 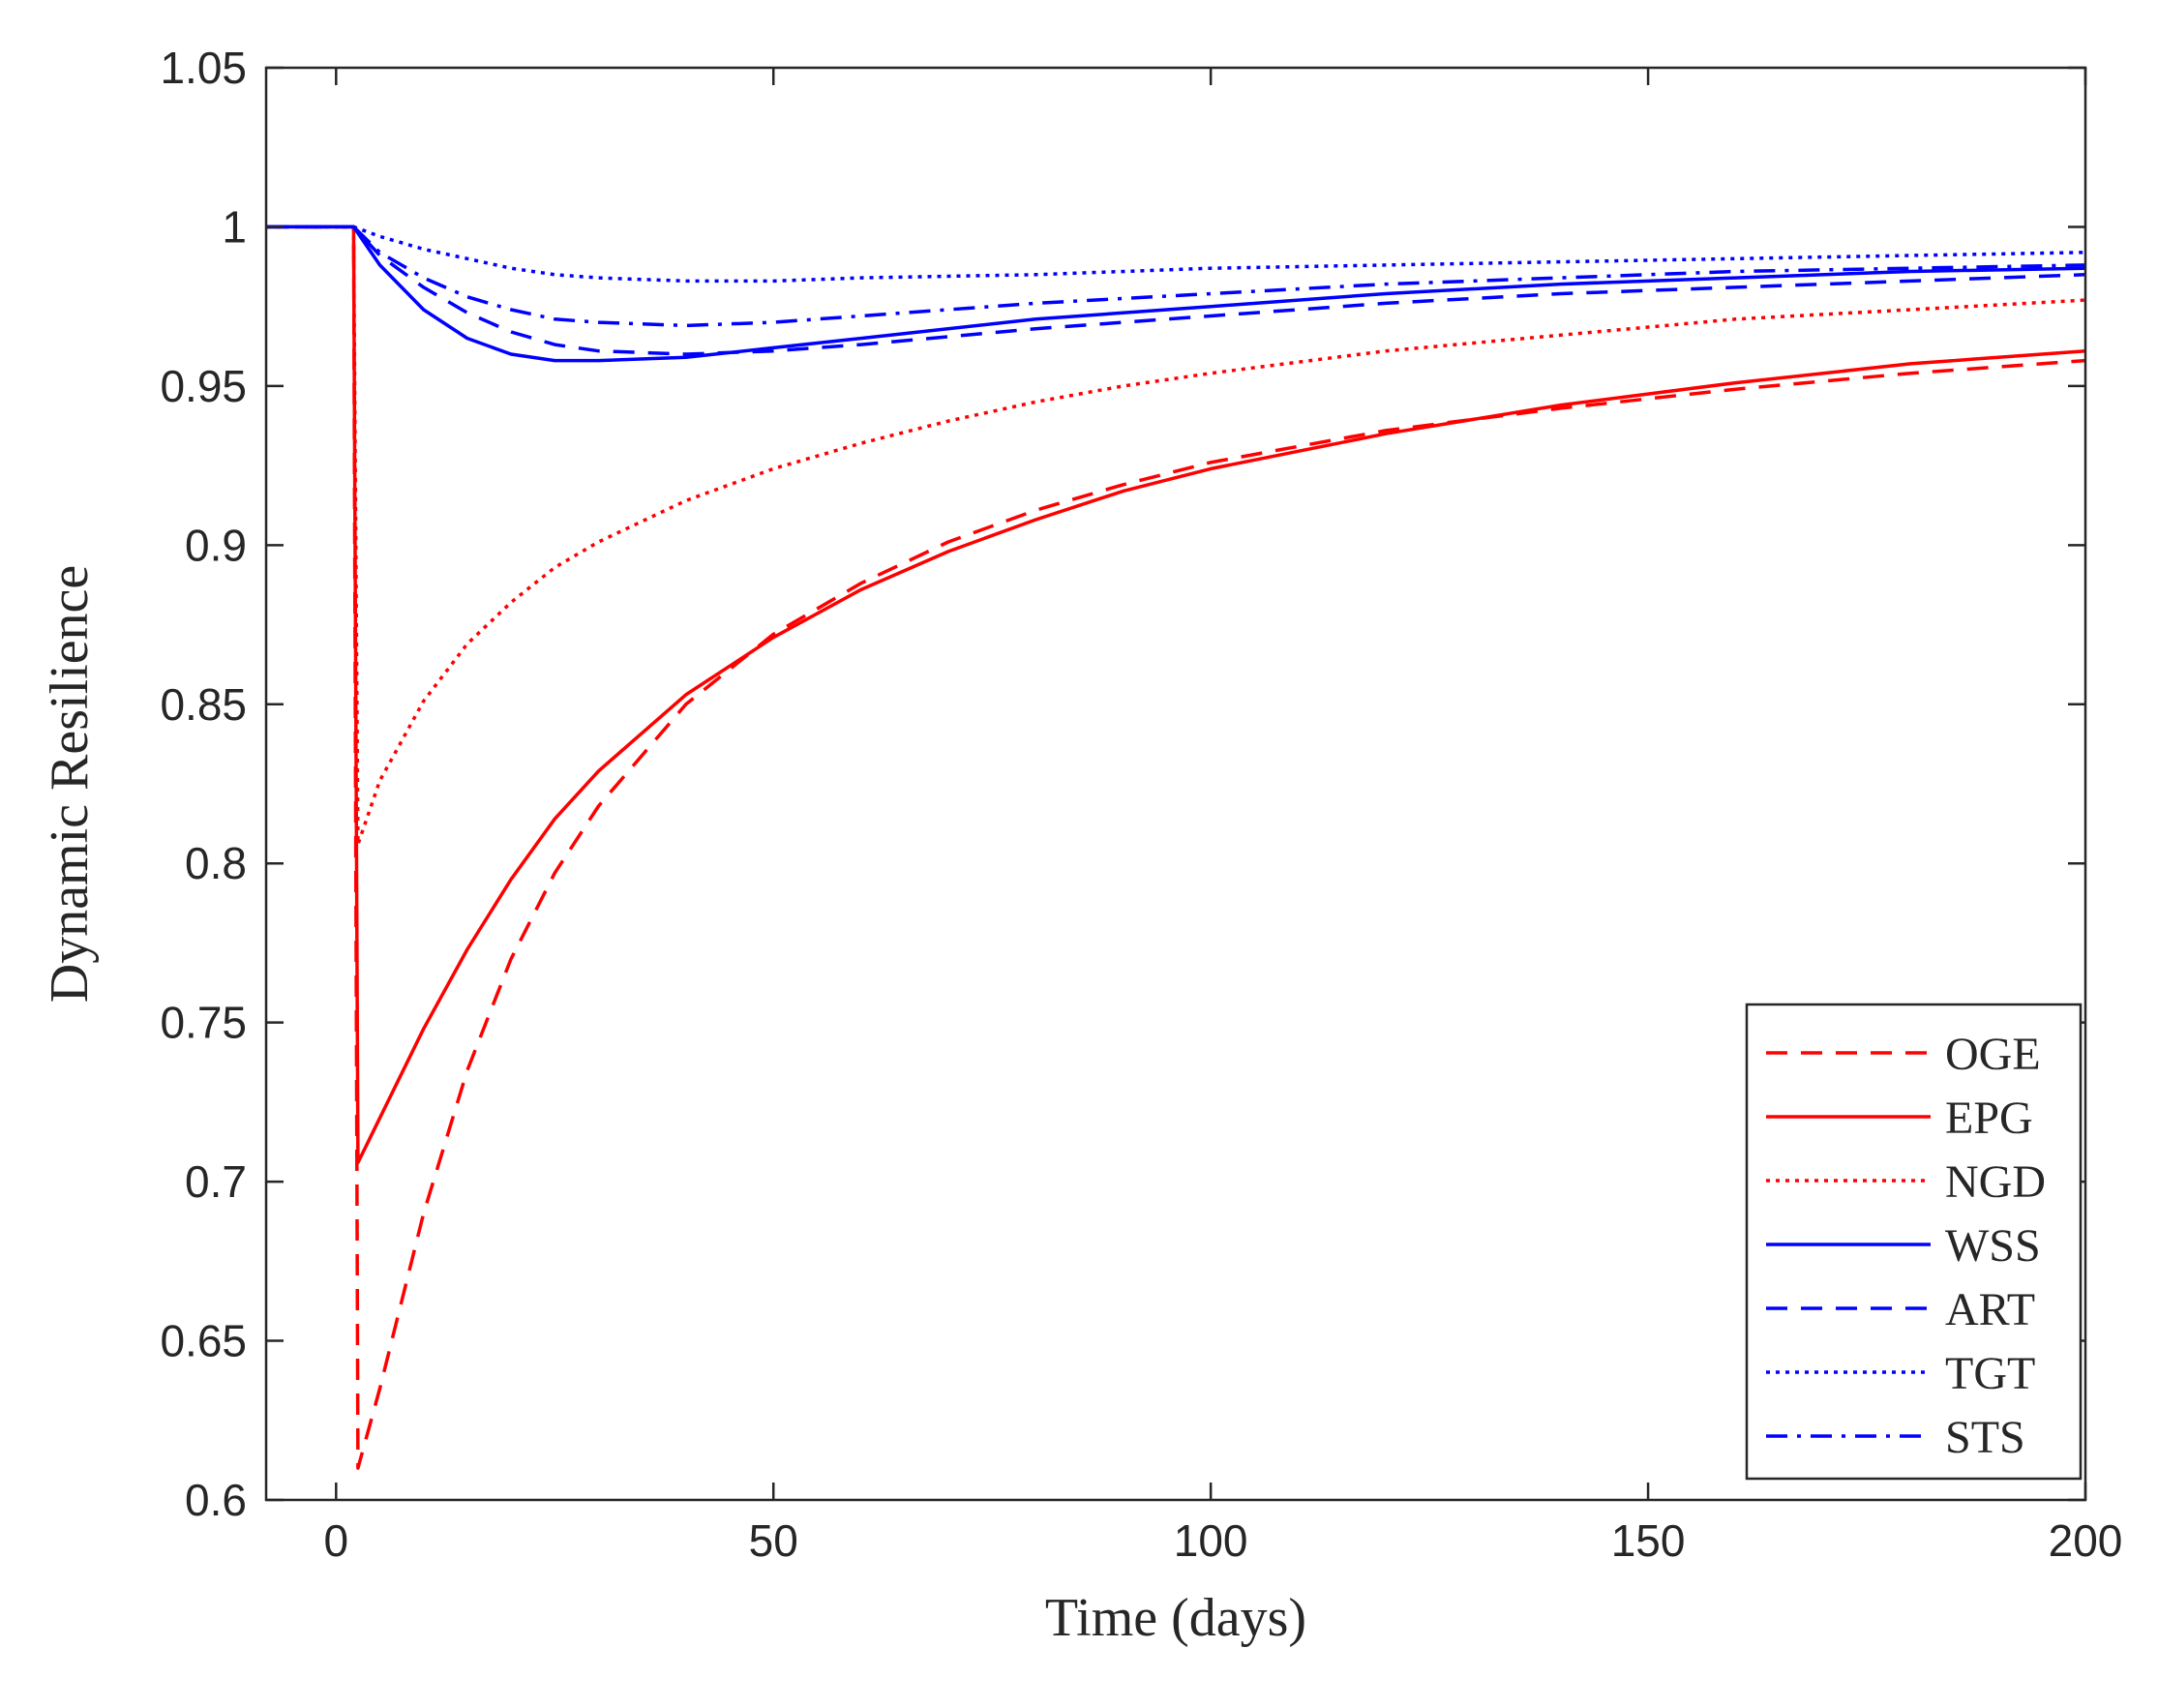 I want to click on legend-label-sts: STS, so click(x=1985, y=1437).